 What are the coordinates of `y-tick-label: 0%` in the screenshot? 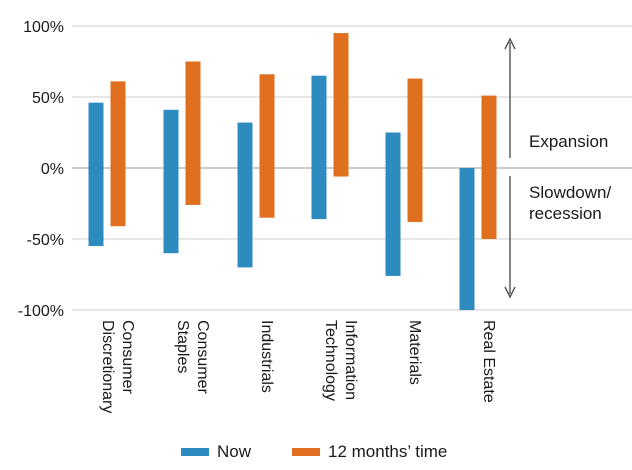 It's located at (52, 169).